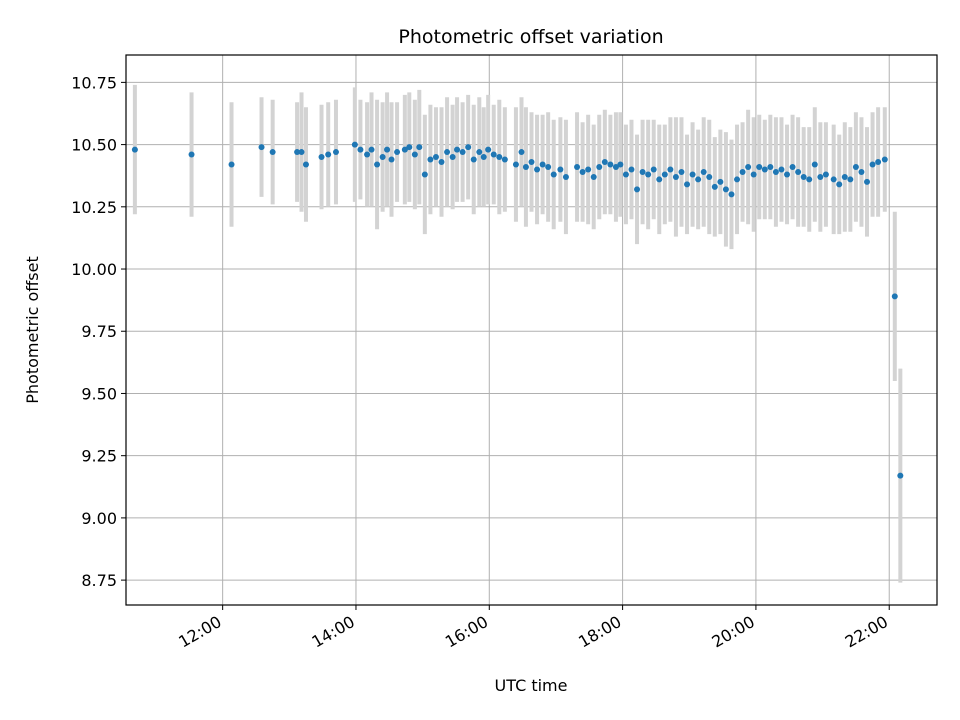 The image size is (960, 720). What do you see at coordinates (32, 330) in the screenshot?
I see `y-axis-title: Photometric offset` at bounding box center [32, 330].